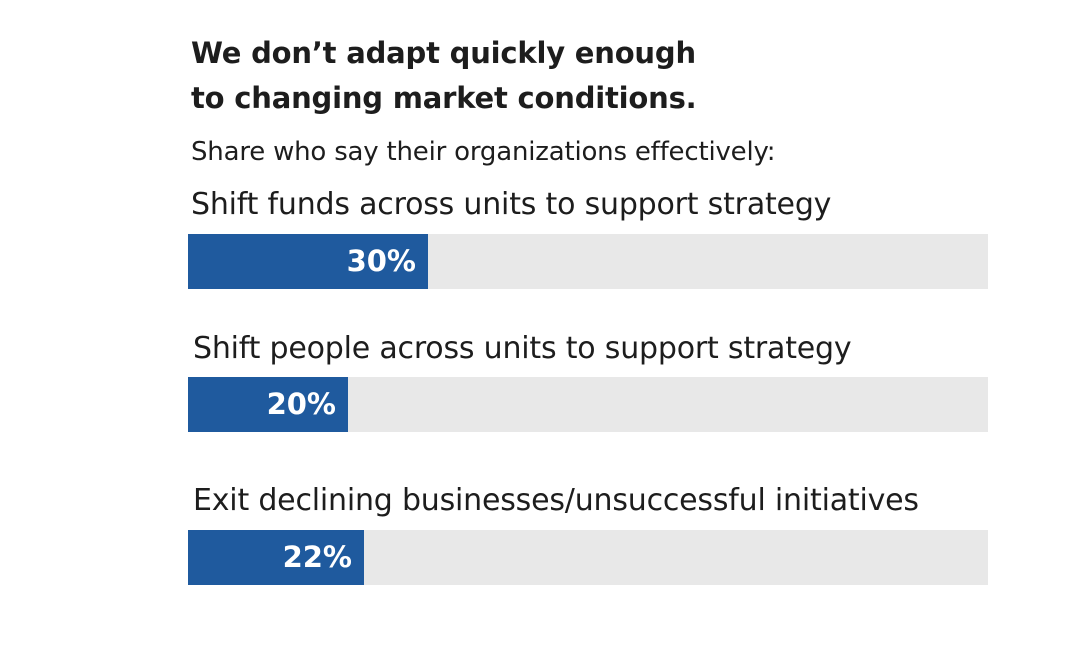 This screenshot has width=1070, height=646. What do you see at coordinates (444, 98) in the screenshot?
I see `chart-title-line-2: to changing market conditions.` at bounding box center [444, 98].